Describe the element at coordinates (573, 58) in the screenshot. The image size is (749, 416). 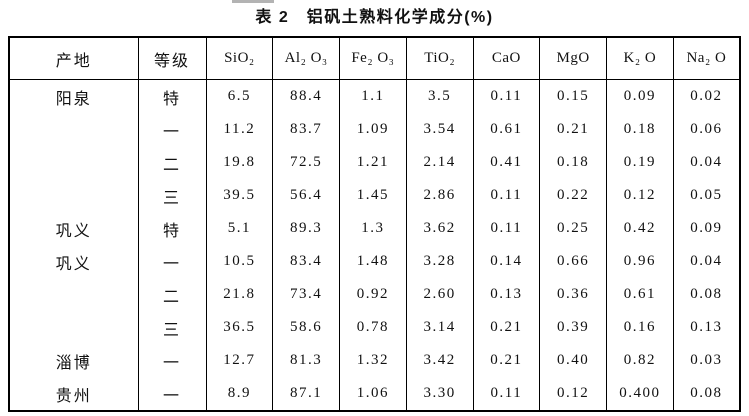
I see `column-header-mgo: MgO` at that location.